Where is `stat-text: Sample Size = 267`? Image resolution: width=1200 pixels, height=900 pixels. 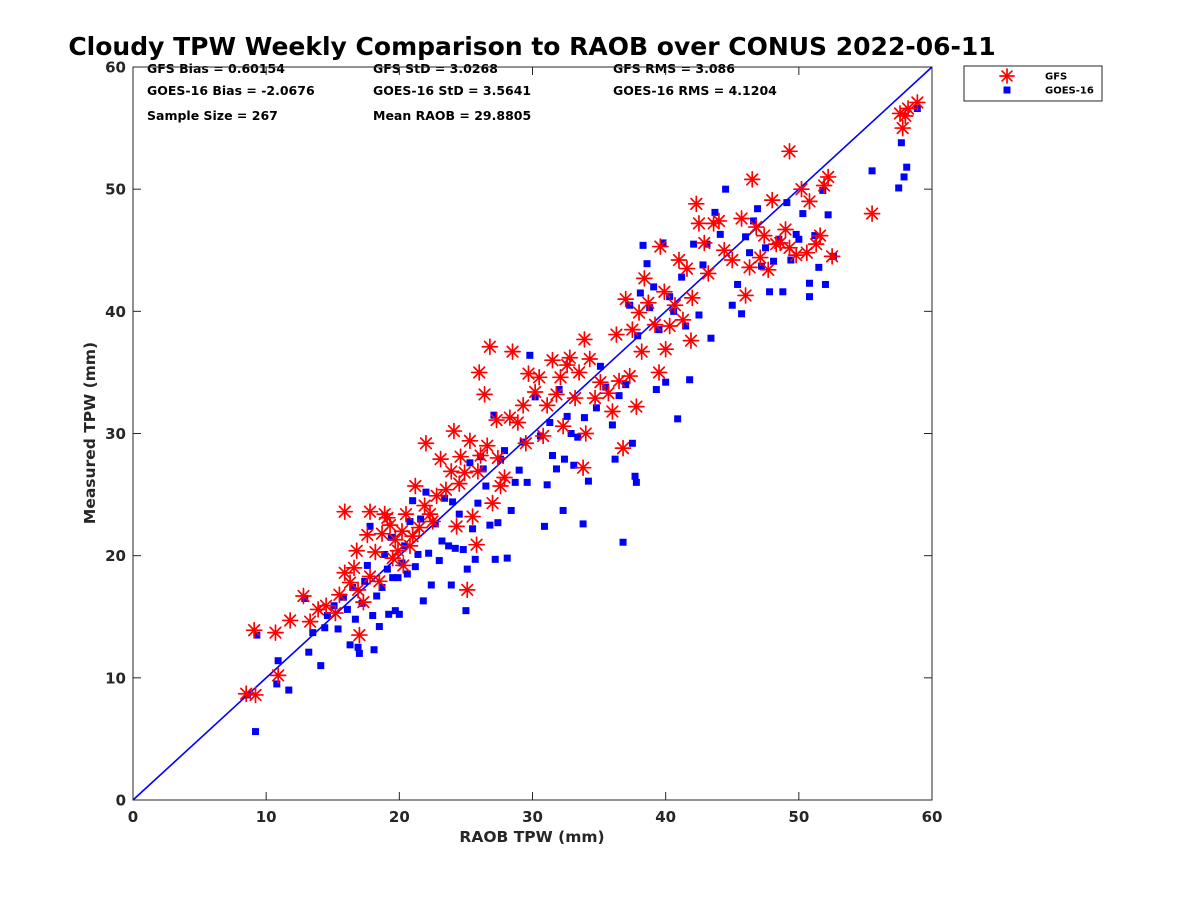 stat-text: Sample Size = 267 is located at coordinates (212, 115).